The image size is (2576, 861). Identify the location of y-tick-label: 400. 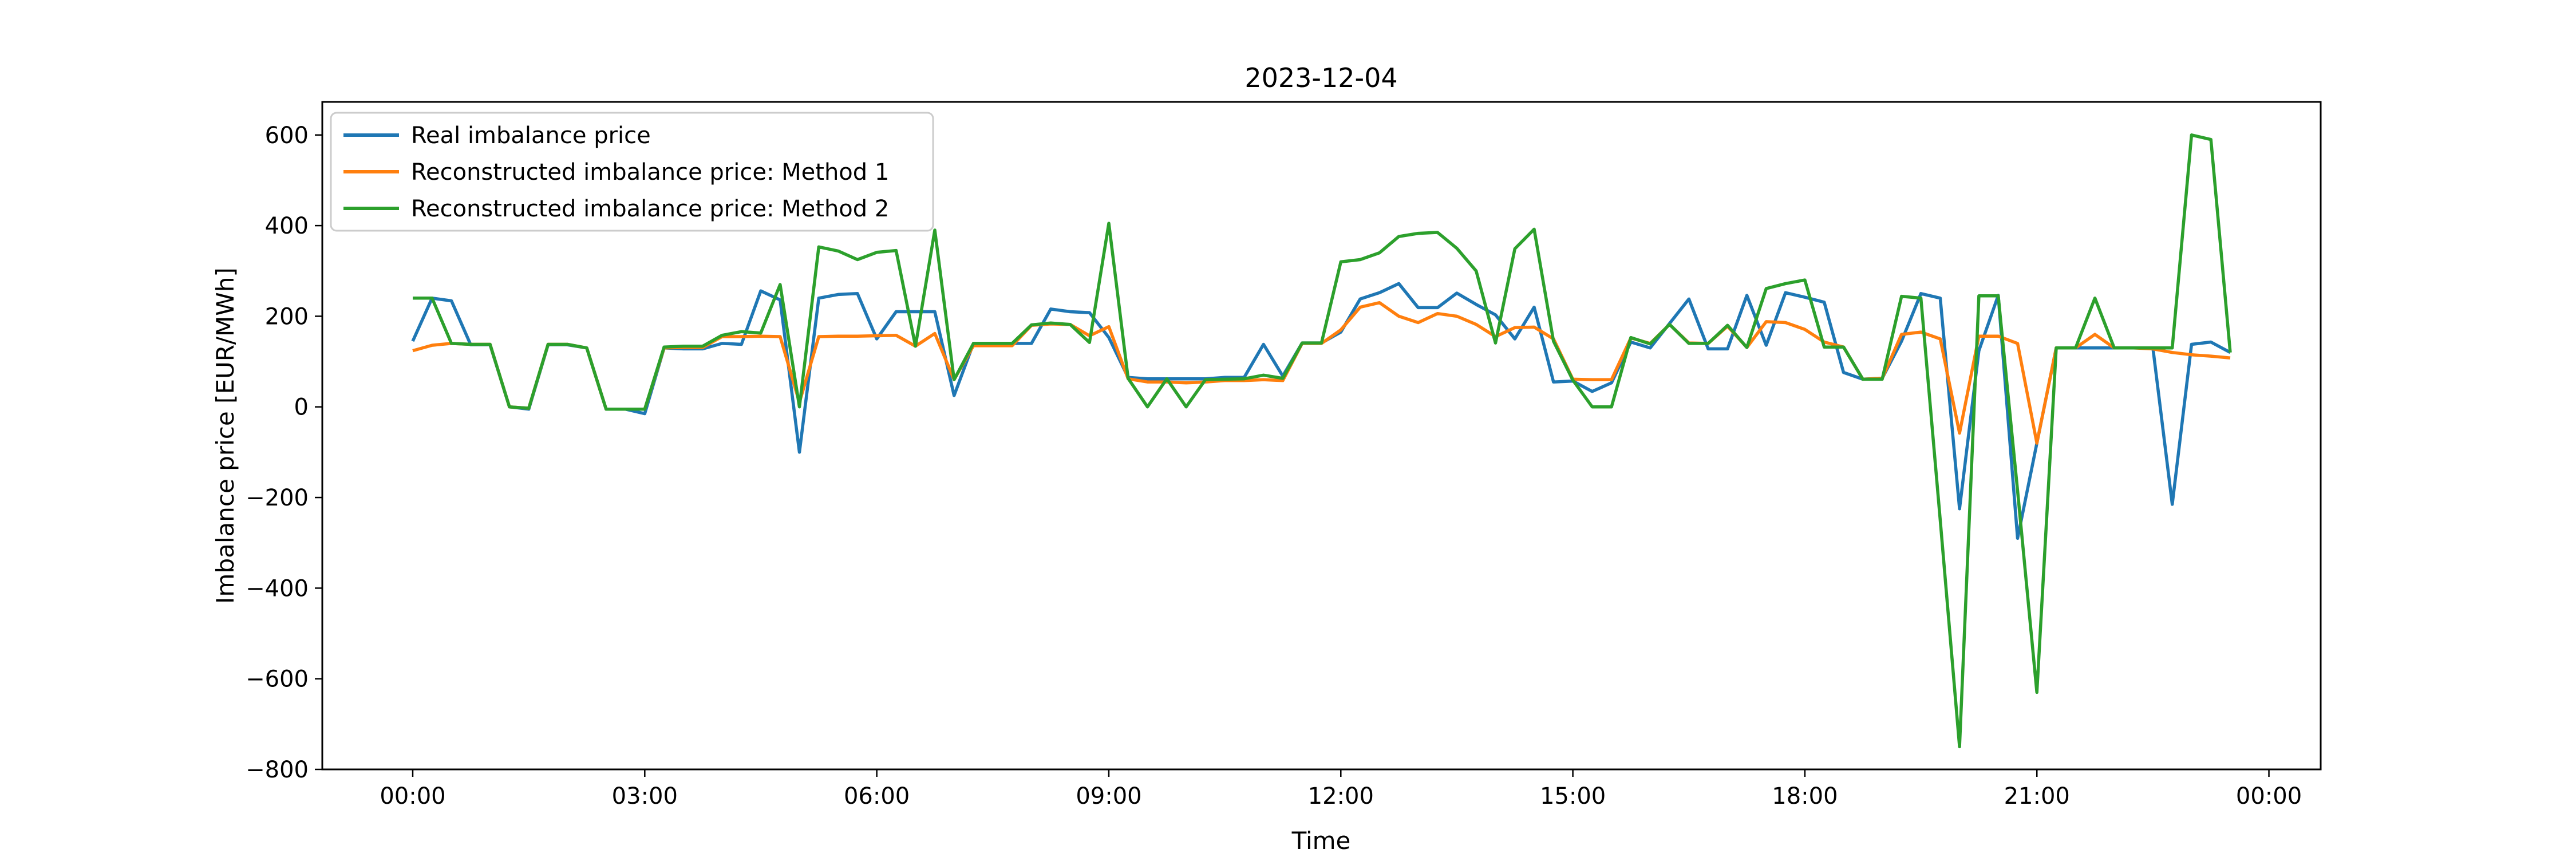
(287, 226).